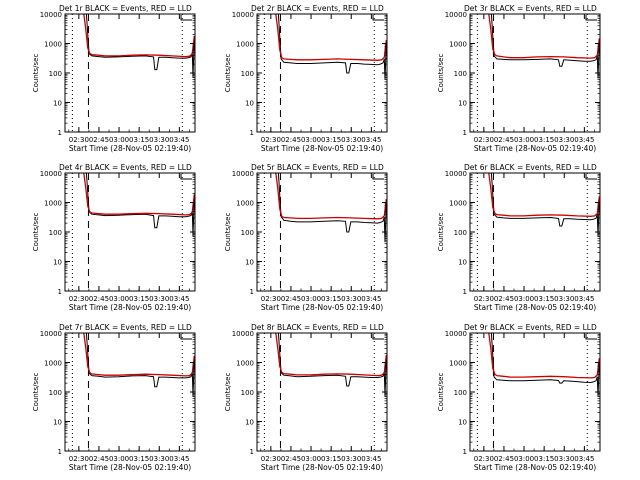 This screenshot has height=480, width=640. Describe the element at coordinates (125, 327) in the screenshot. I see `panel-title: Det 7r BLACK = Events, RED = LLD` at that location.